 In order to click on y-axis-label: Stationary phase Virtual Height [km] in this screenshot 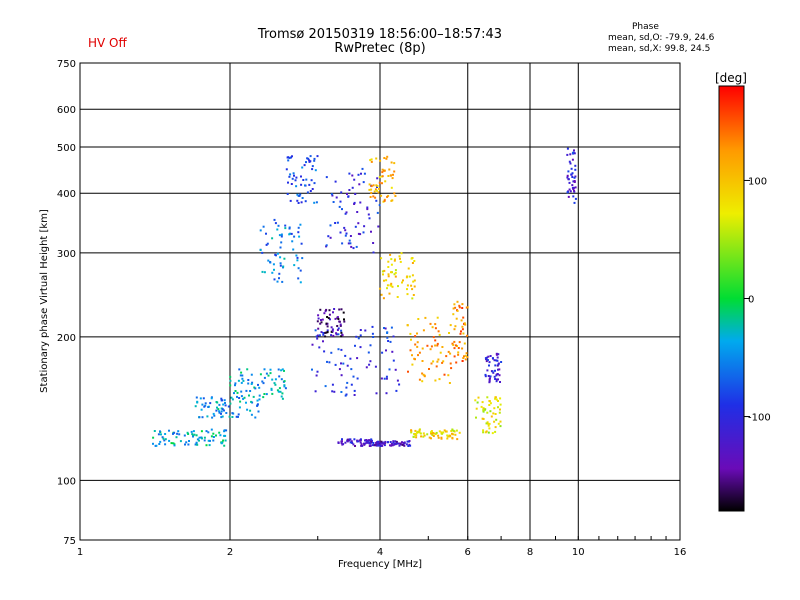, I will do `click(44, 301)`.